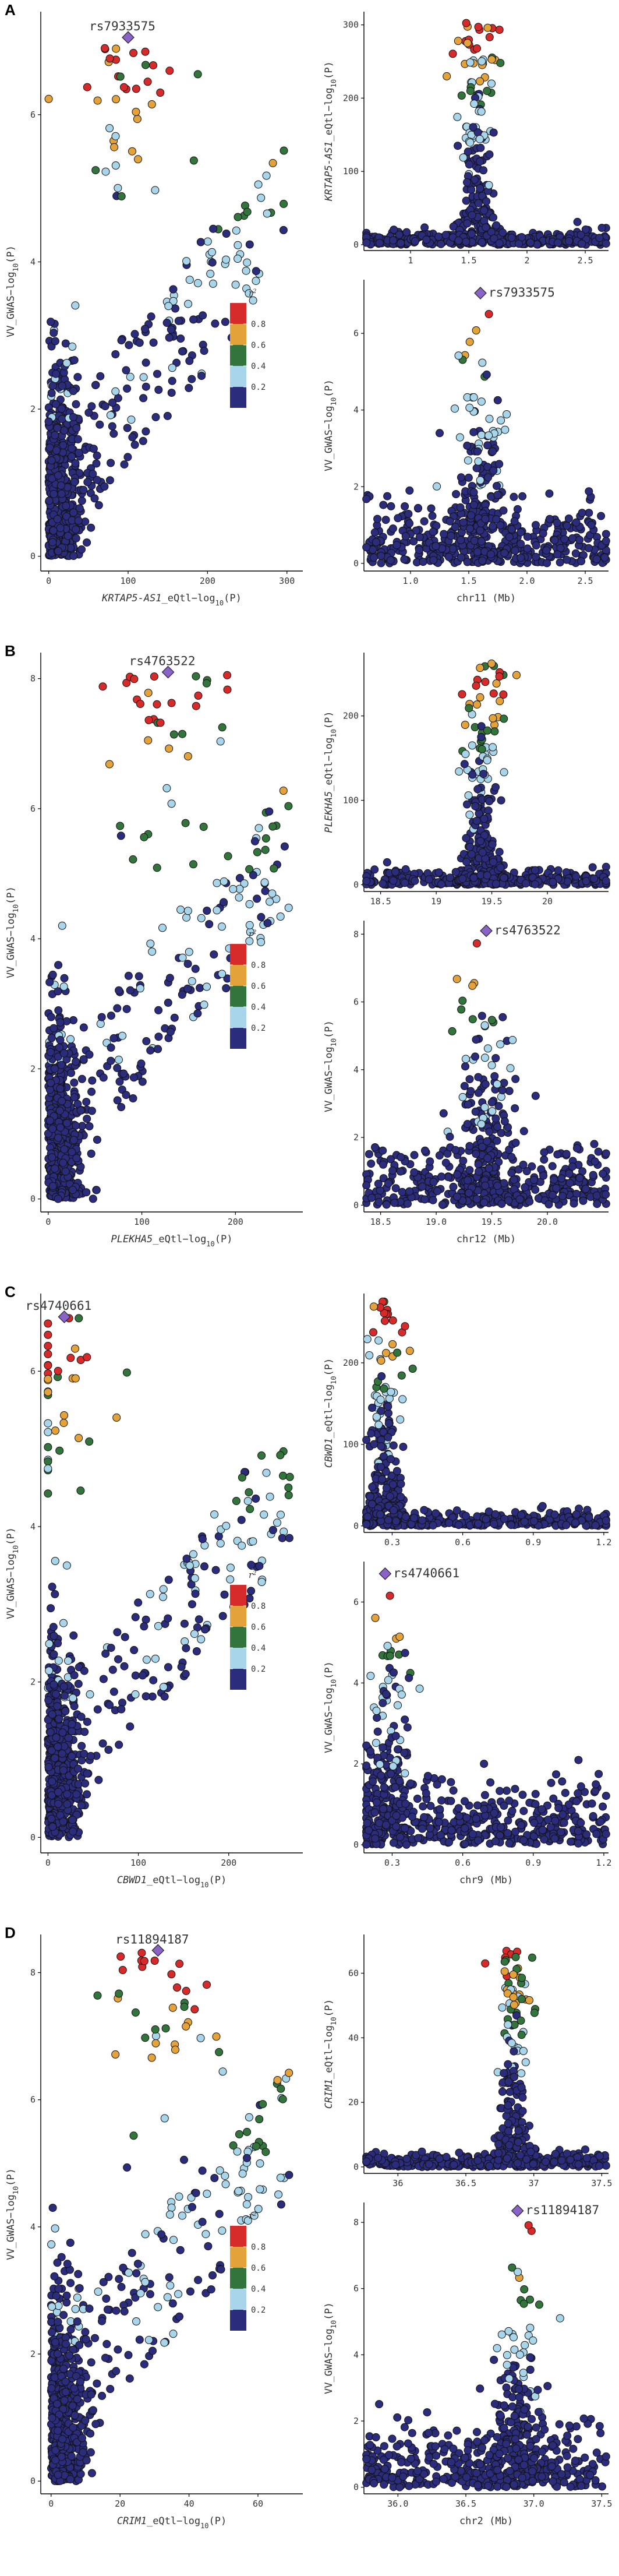  Describe the element at coordinates (172, 1241) in the screenshot. I see `x-axis-title: PLEKHA5_eQtl−log10(P)` at that location.